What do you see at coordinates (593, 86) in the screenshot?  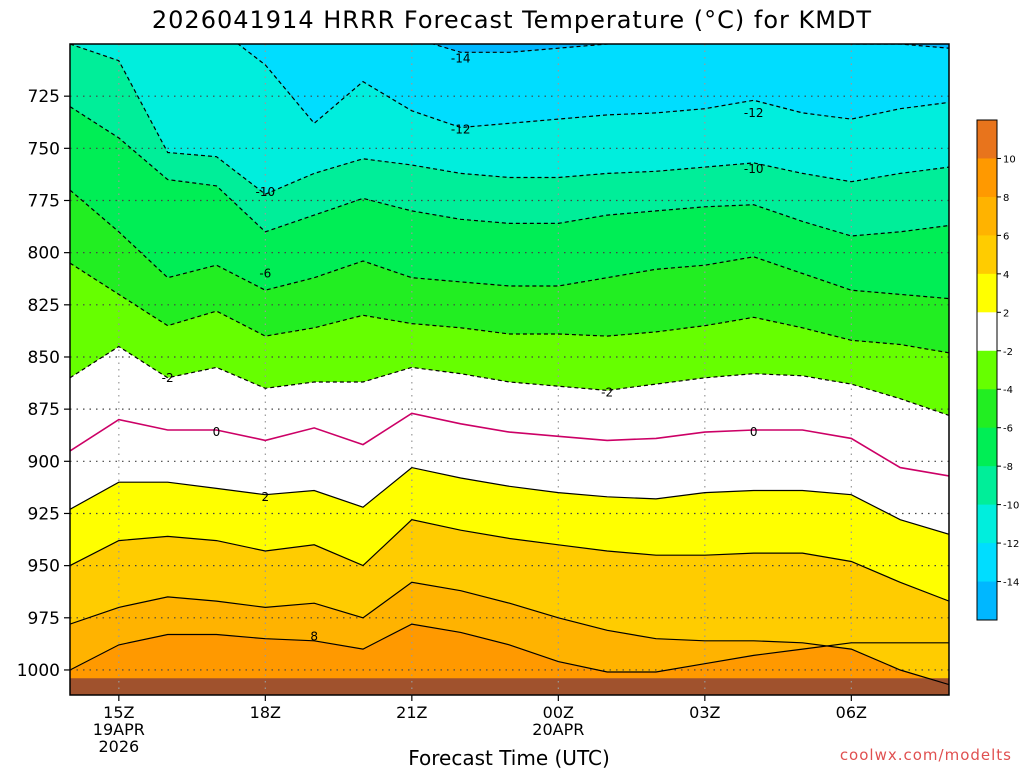 I see `temperature-band-neg12` at bounding box center [593, 86].